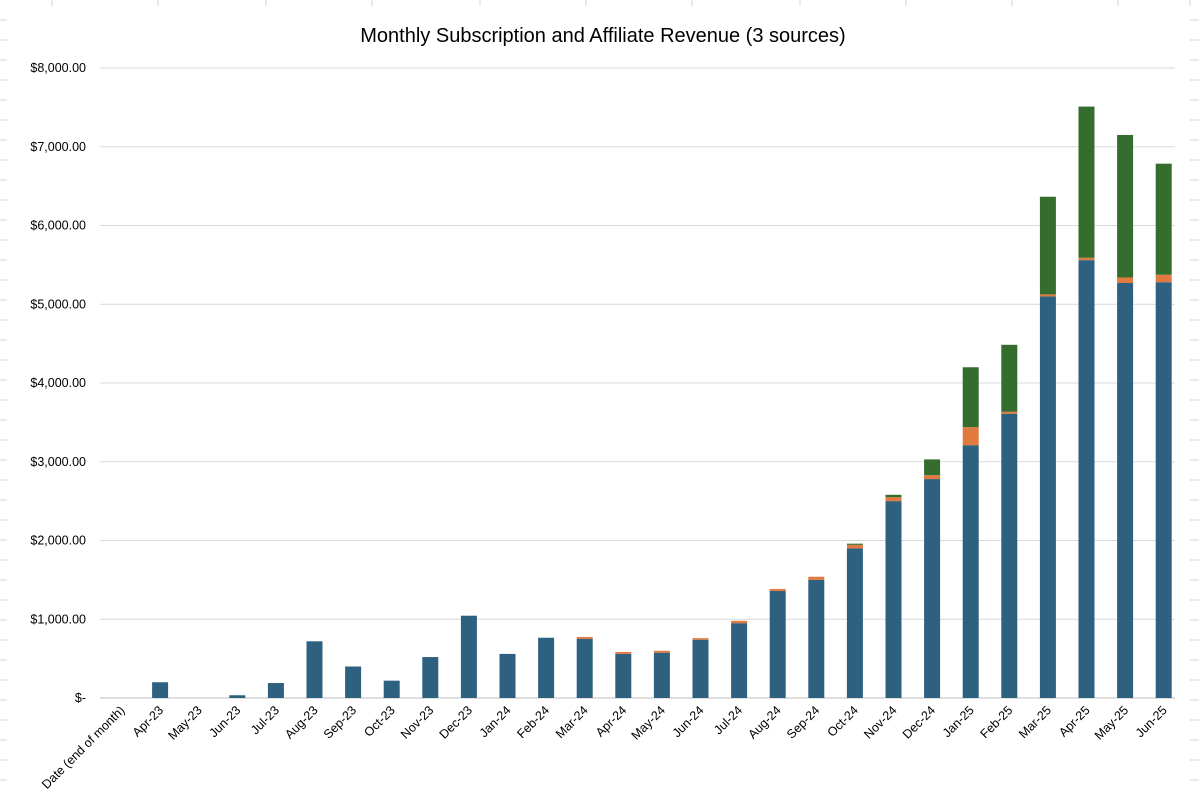 Image resolution: width=1199 pixels, height=798 pixels. I want to click on x-tick-label: Oct-24, so click(843, 721).